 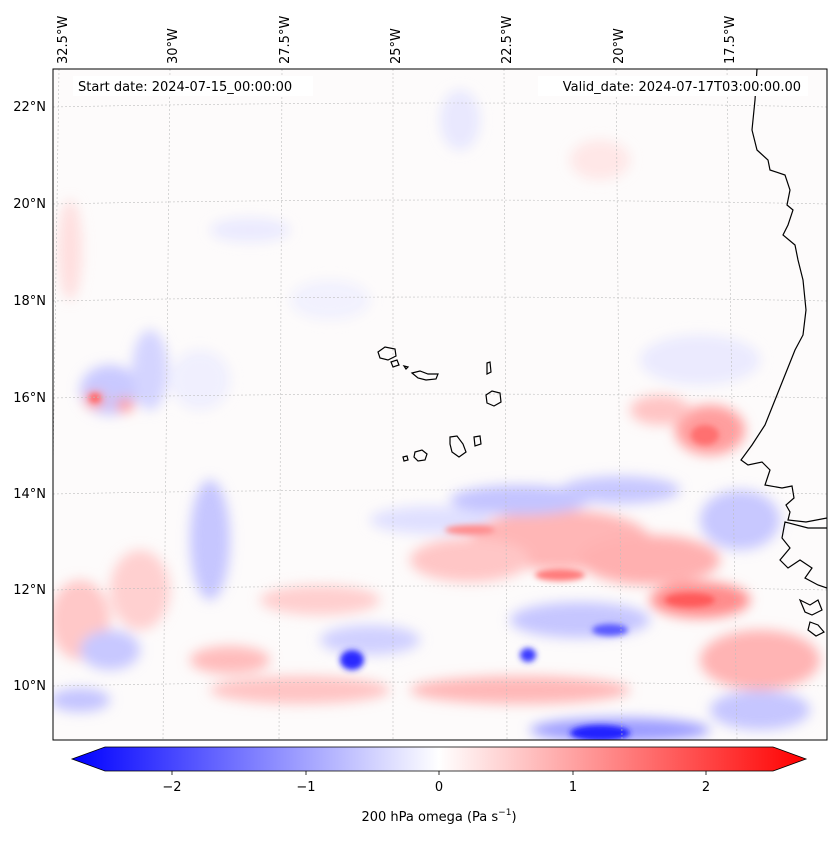 What do you see at coordinates (811, 617) in the screenshot?
I see `guinea-bissau-islands` at bounding box center [811, 617].